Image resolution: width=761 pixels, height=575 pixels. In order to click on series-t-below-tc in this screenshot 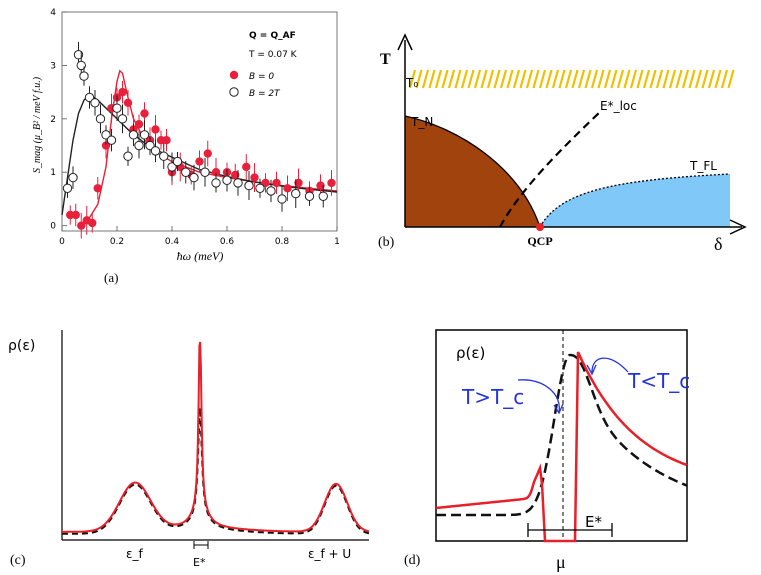, I will do `click(561, 447)`.